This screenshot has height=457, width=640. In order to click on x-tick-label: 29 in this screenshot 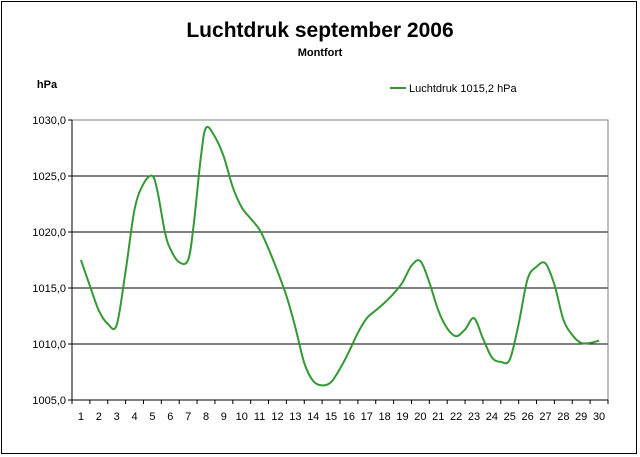, I will do `click(581, 417)`.